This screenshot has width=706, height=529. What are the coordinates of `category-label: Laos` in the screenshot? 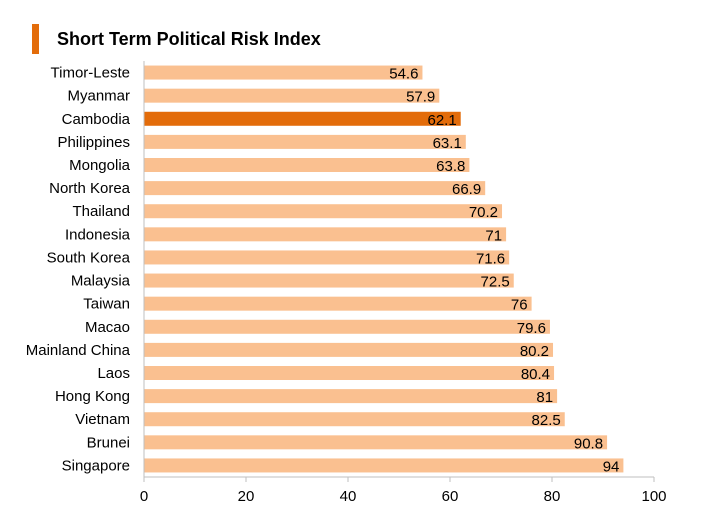 It's located at (113, 373).